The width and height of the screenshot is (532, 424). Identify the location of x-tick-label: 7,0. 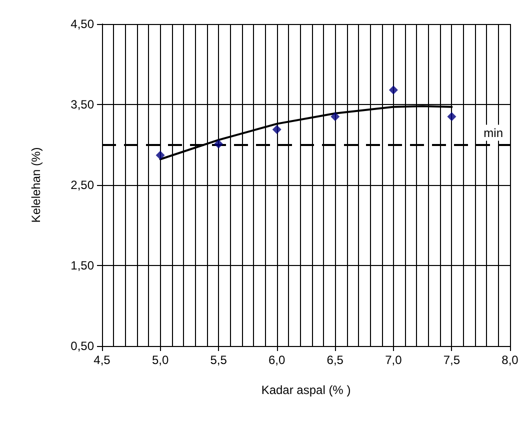
(393, 360).